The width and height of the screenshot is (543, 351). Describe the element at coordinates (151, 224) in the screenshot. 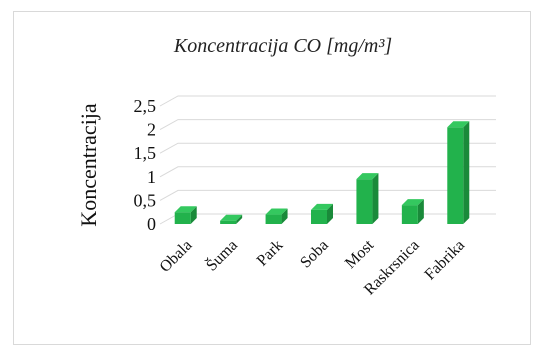

I see `y-tick-label: 0` at that location.